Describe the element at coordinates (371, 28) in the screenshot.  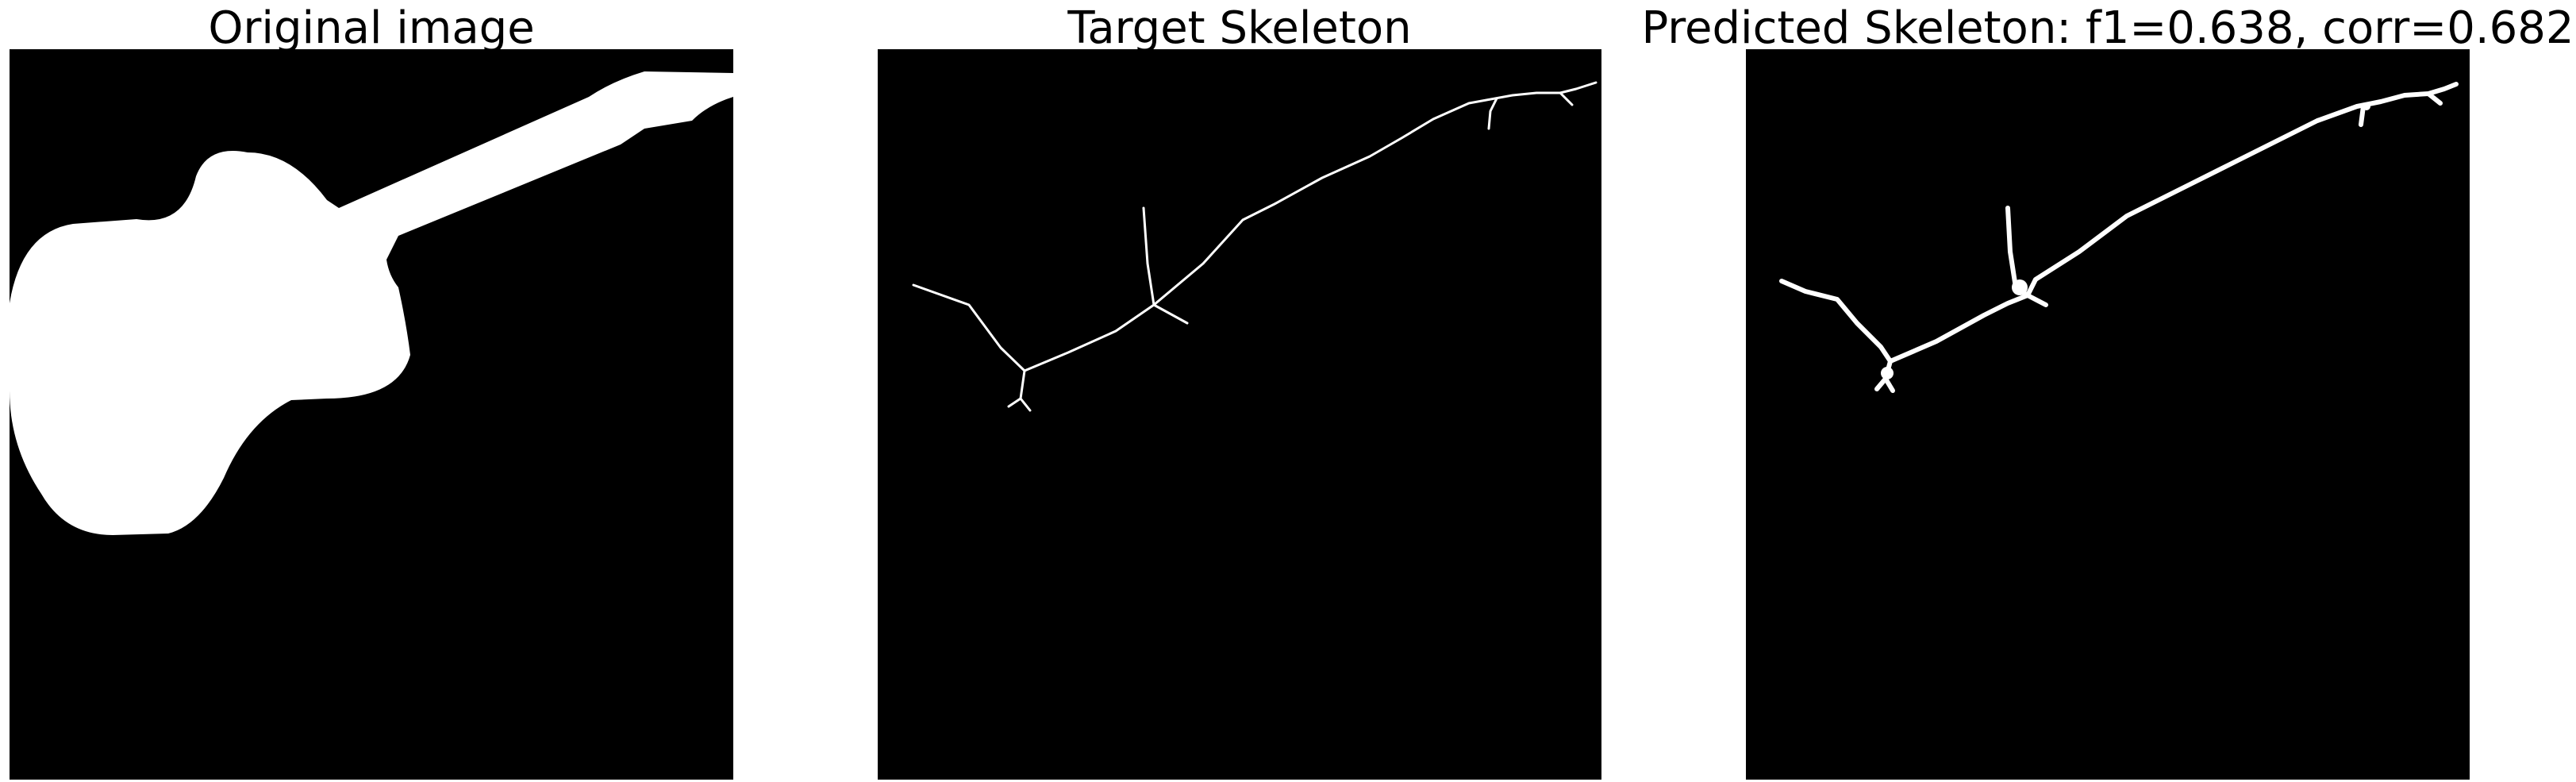
I see `original-image-title: Original image` at that location.